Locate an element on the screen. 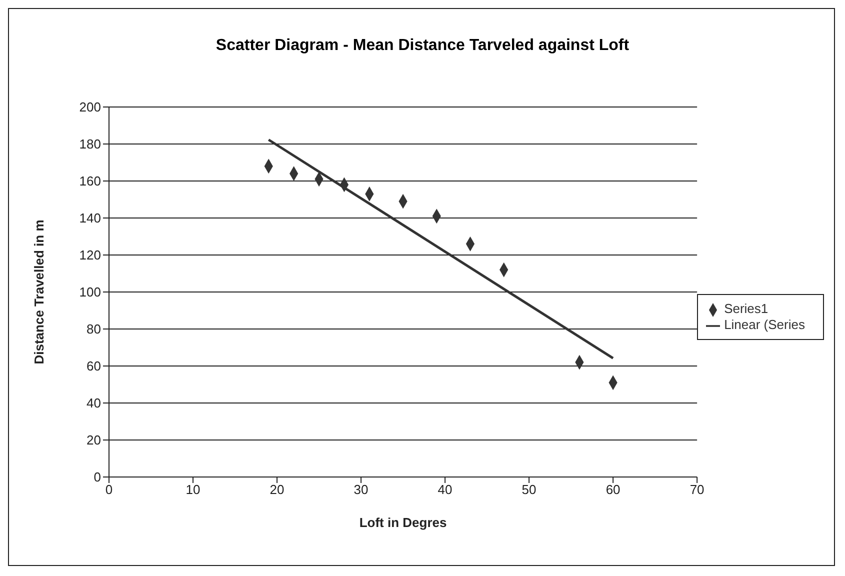 The width and height of the screenshot is (845, 576). y-tick-label: 0 is located at coordinates (97, 477).